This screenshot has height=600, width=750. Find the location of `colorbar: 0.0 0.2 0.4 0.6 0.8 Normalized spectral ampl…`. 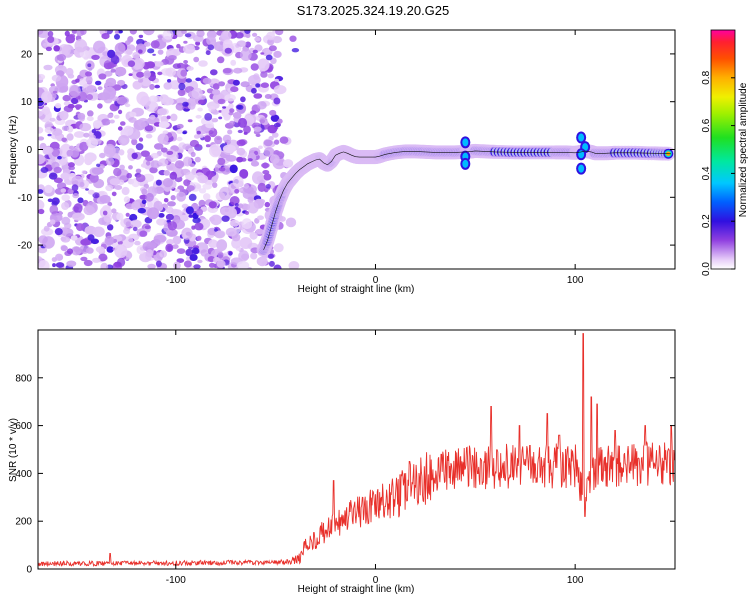

colorbar: 0.0 0.2 0.4 0.6 0.8 Normalized spectral ampl… is located at coordinates (725, 152).